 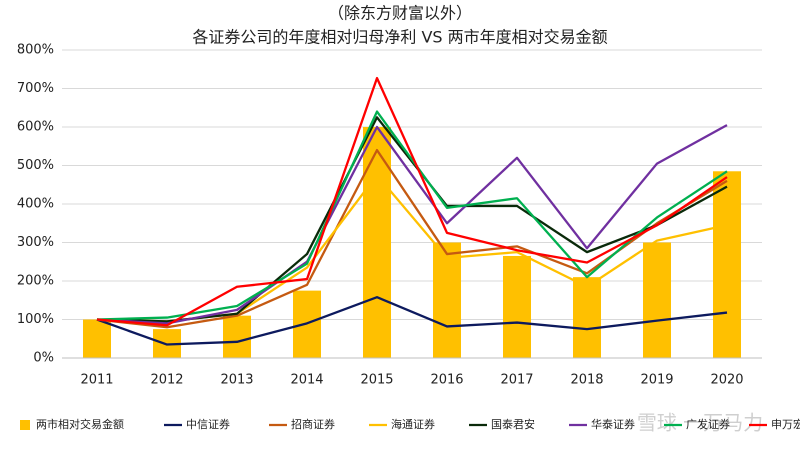 What do you see at coordinates (96, 380) in the screenshot?
I see `x-tick-label: 2011` at bounding box center [96, 380].